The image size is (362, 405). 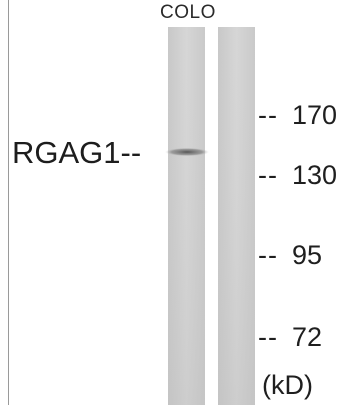 What do you see at coordinates (187, 152) in the screenshot?
I see `rgag1-band` at bounding box center [187, 152].